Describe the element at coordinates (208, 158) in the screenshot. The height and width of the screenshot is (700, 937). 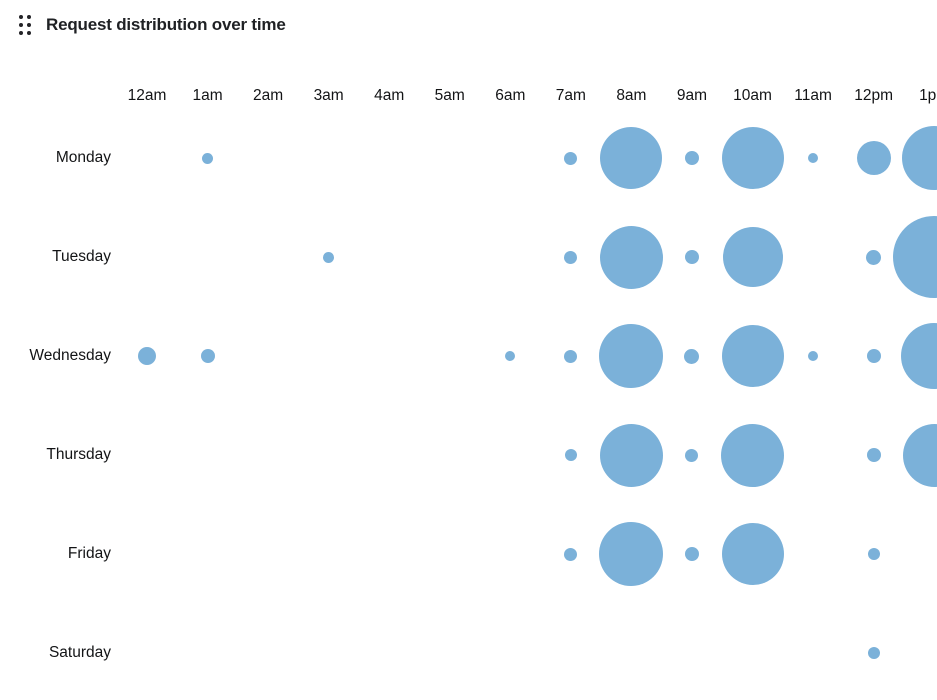
I see `bubble-monday-1am` at that location.